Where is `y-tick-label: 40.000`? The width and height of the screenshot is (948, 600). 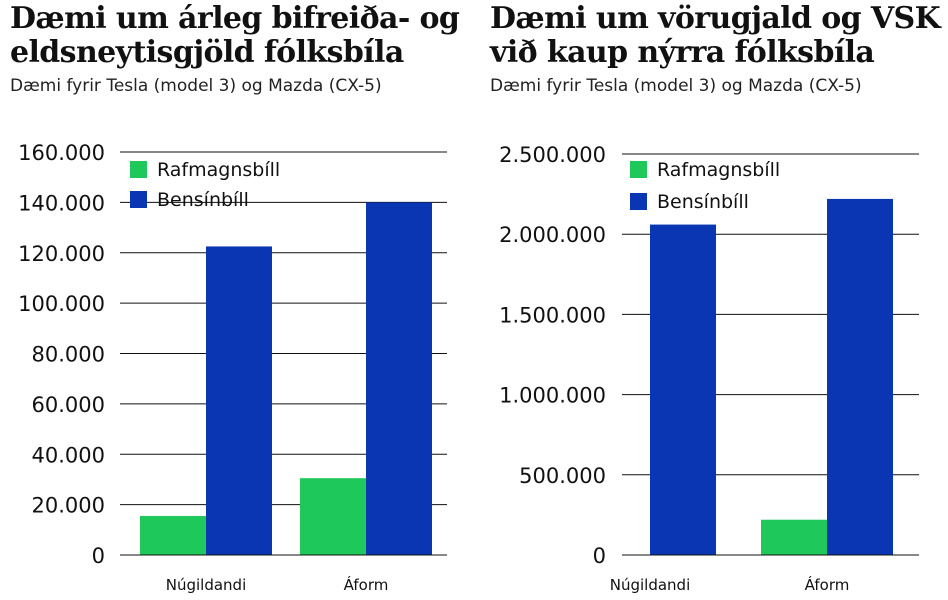 y-tick-label: 40.000 is located at coordinates (68, 455).